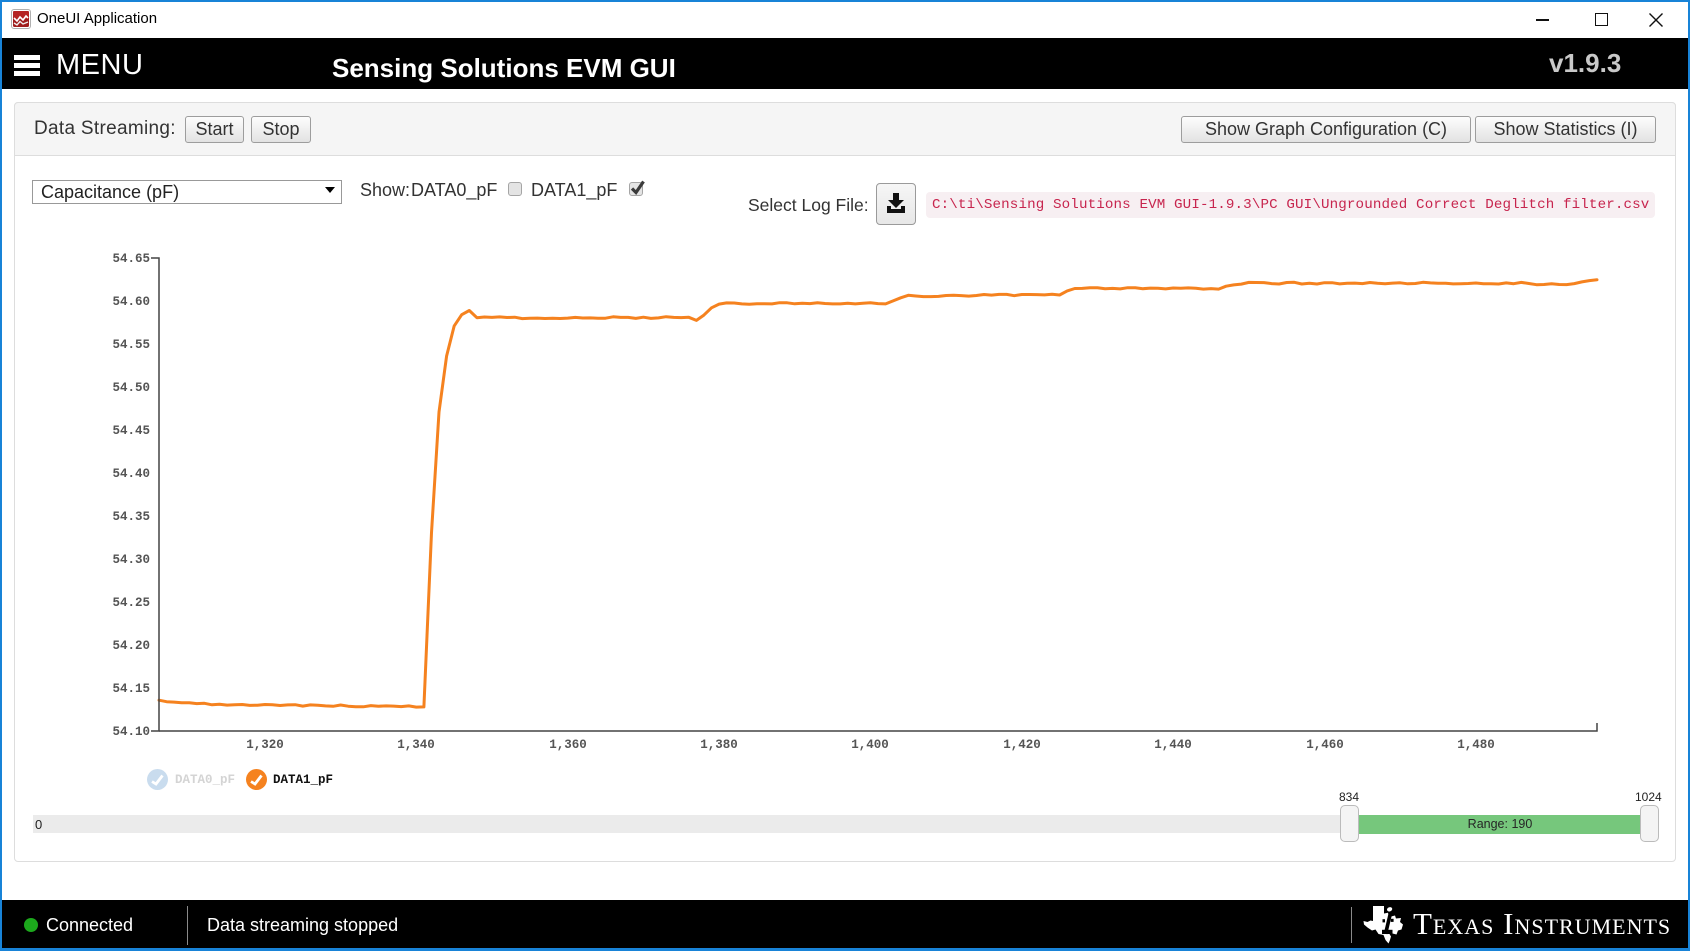  What do you see at coordinates (131, 560) in the screenshot?
I see `svg-text: 54.30` at bounding box center [131, 560].